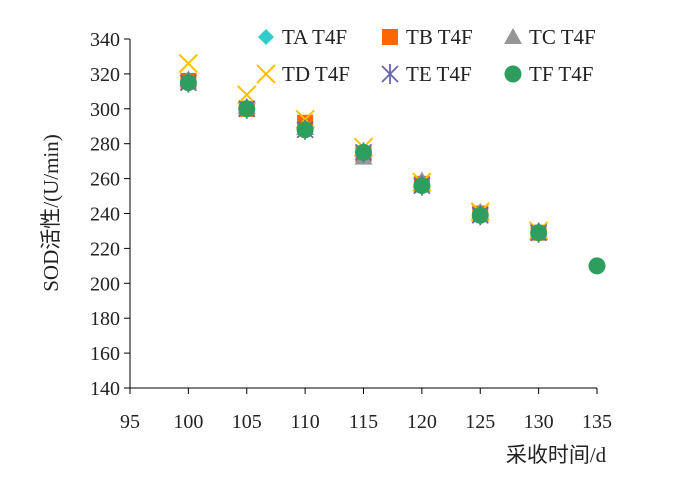 The height and width of the screenshot is (484, 683). Describe the element at coordinates (105, 215) in the screenshot. I see `y-tick-label: 240` at that location.